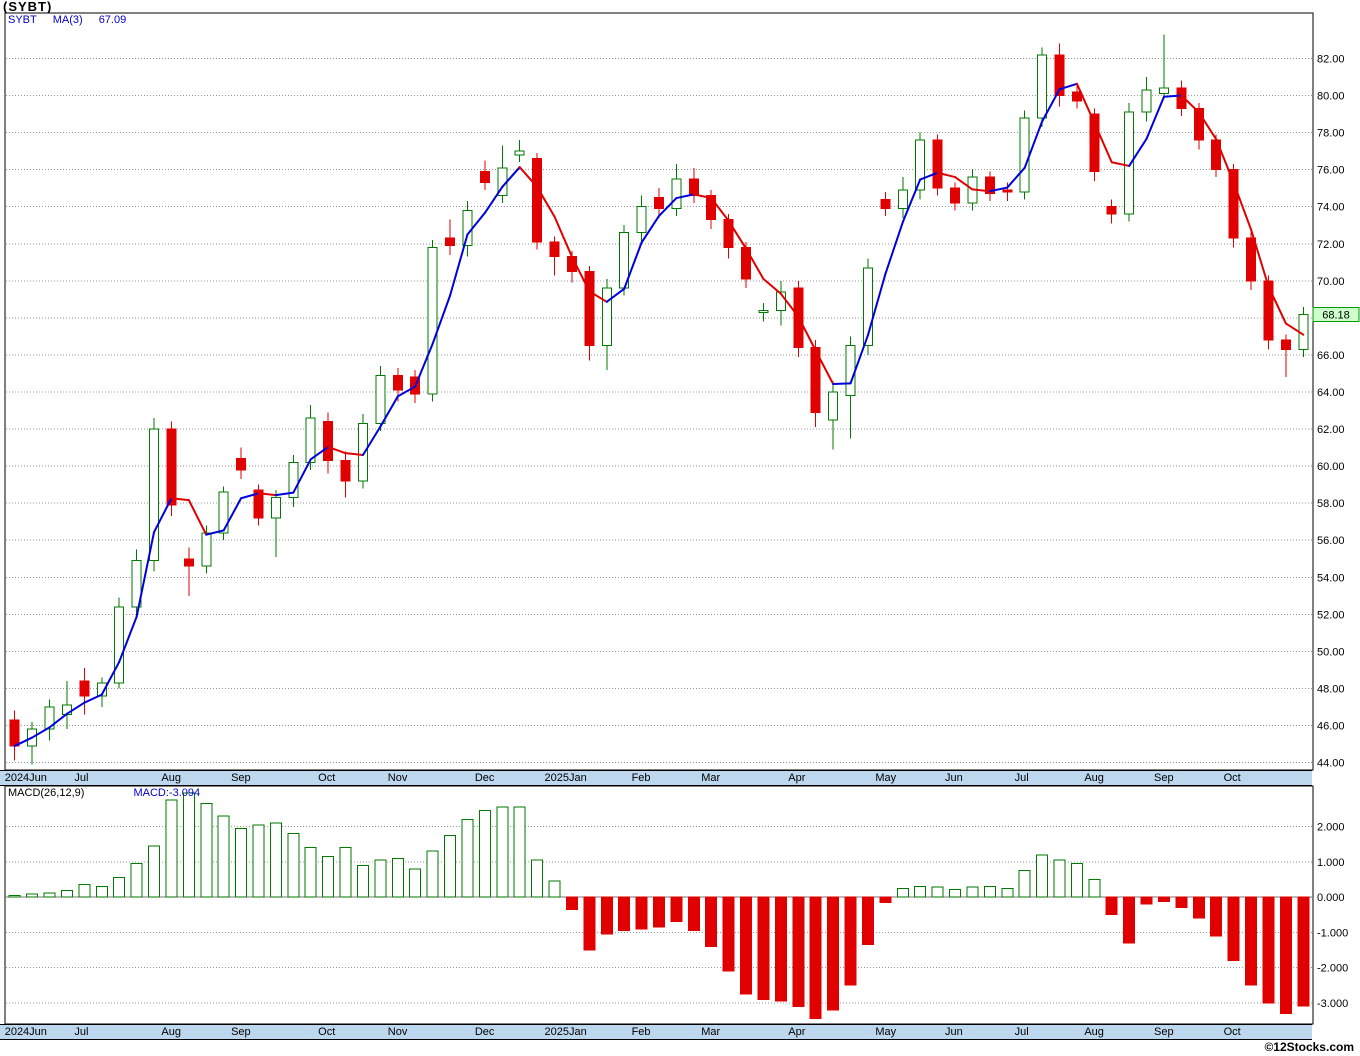  Describe the element at coordinates (1331, 578) in the screenshot. I see `price-tick-label: 54.00` at that location.